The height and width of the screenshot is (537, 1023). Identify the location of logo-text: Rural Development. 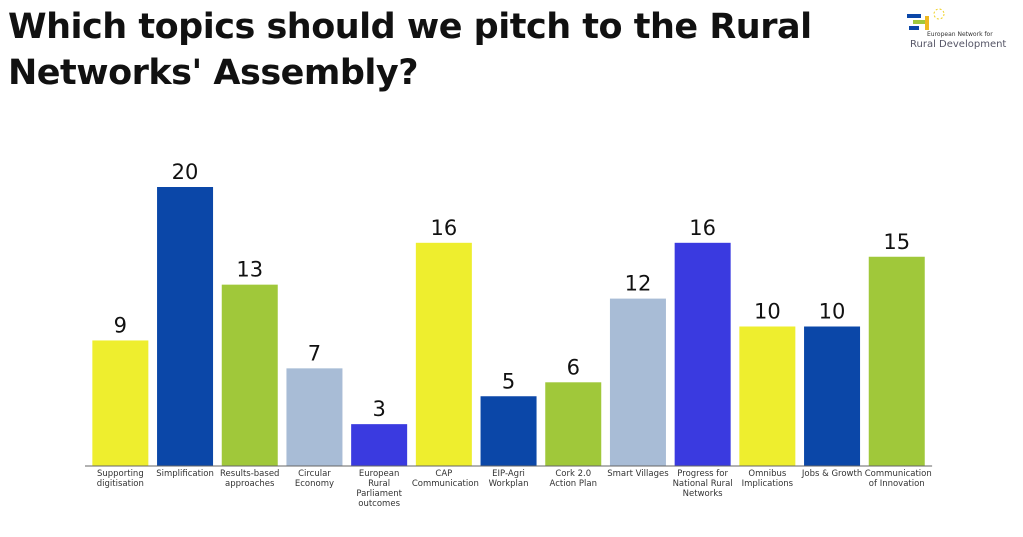
(958, 44).